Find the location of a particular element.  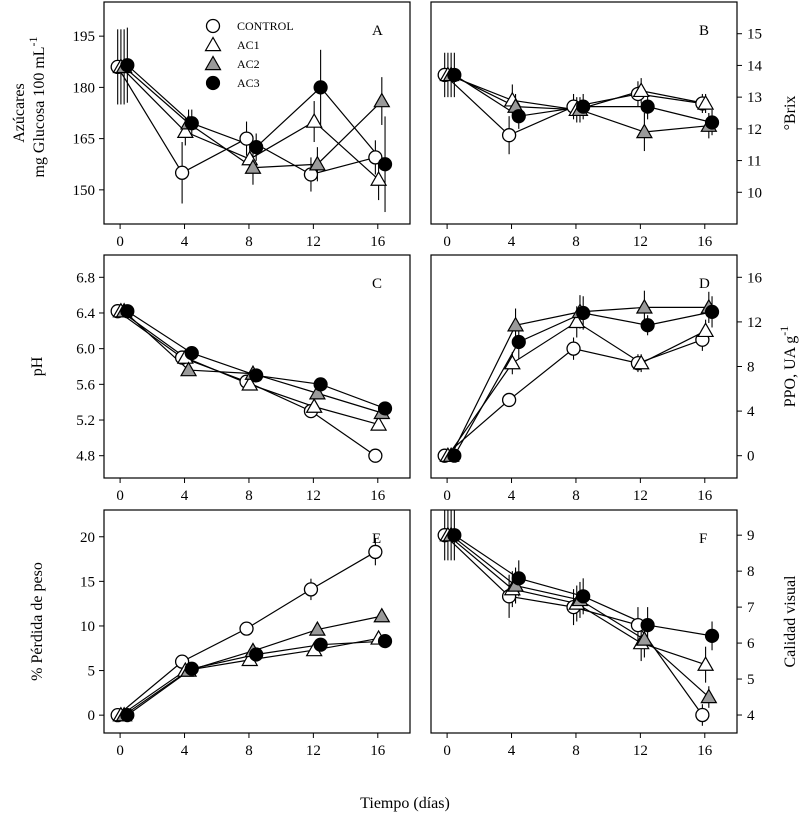

panel-letter: B is located at coordinates (704, 31).